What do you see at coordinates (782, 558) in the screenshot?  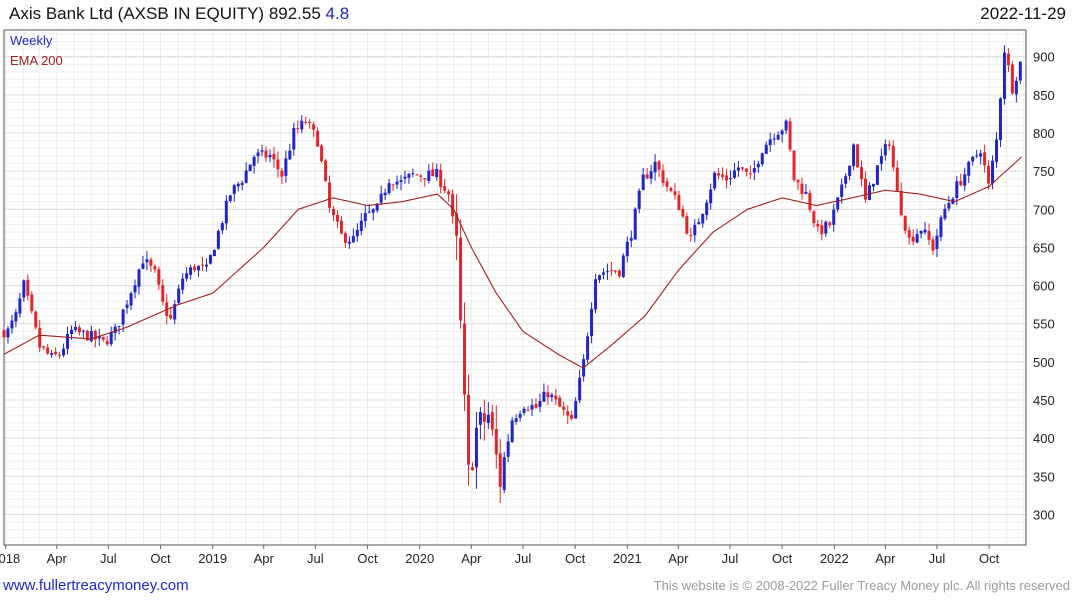 I see `x-tick-label: Oct` at bounding box center [782, 558].